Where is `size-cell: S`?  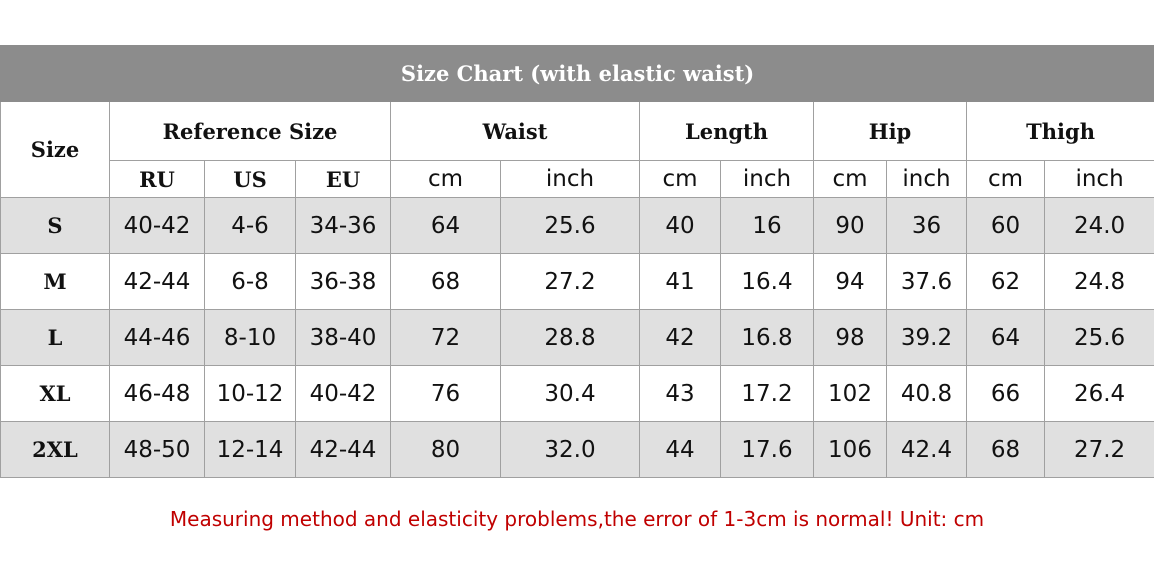
size-cell: S is located at coordinates (55, 225).